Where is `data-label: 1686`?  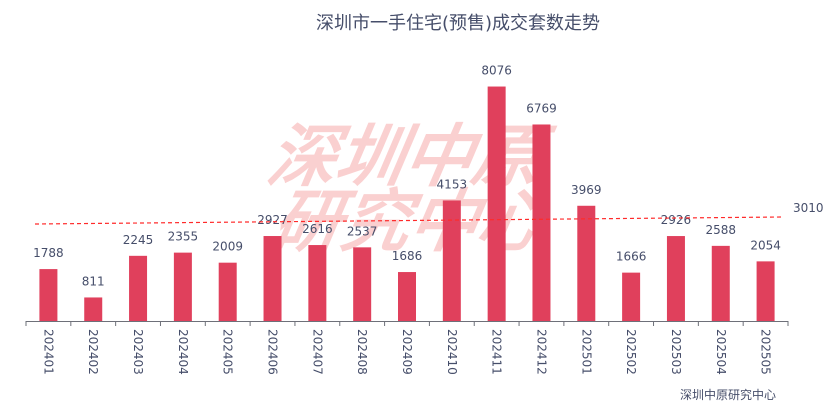
data-label: 1686 is located at coordinates (407, 256).